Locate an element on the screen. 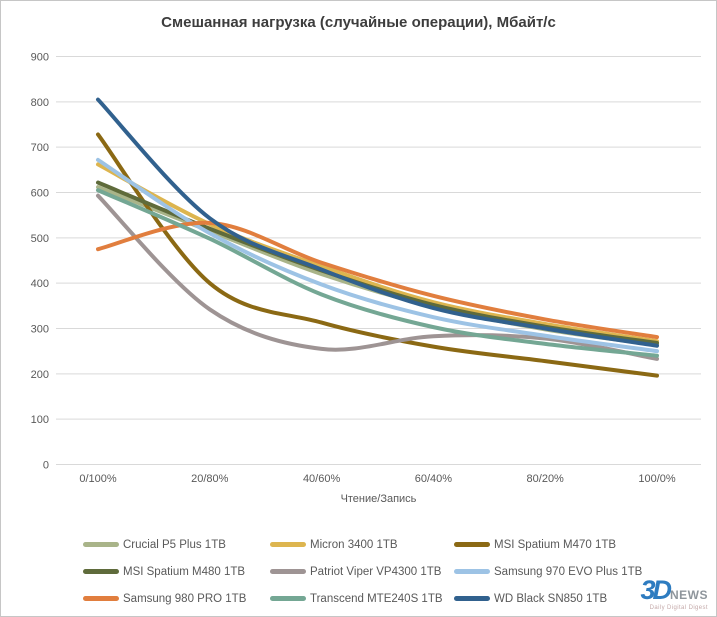  x-tick-label: 0/100% is located at coordinates (98, 479).